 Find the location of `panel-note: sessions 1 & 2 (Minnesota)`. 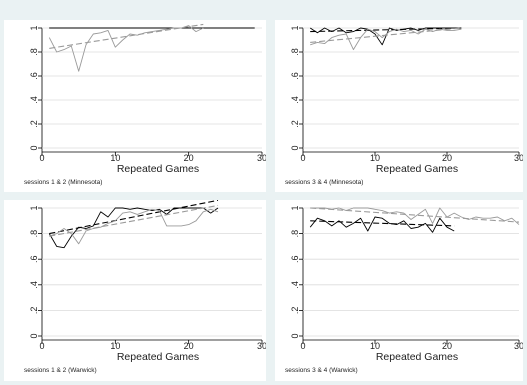

panel-note: sessions 1 & 2 (Minnesota) is located at coordinates (63, 182).